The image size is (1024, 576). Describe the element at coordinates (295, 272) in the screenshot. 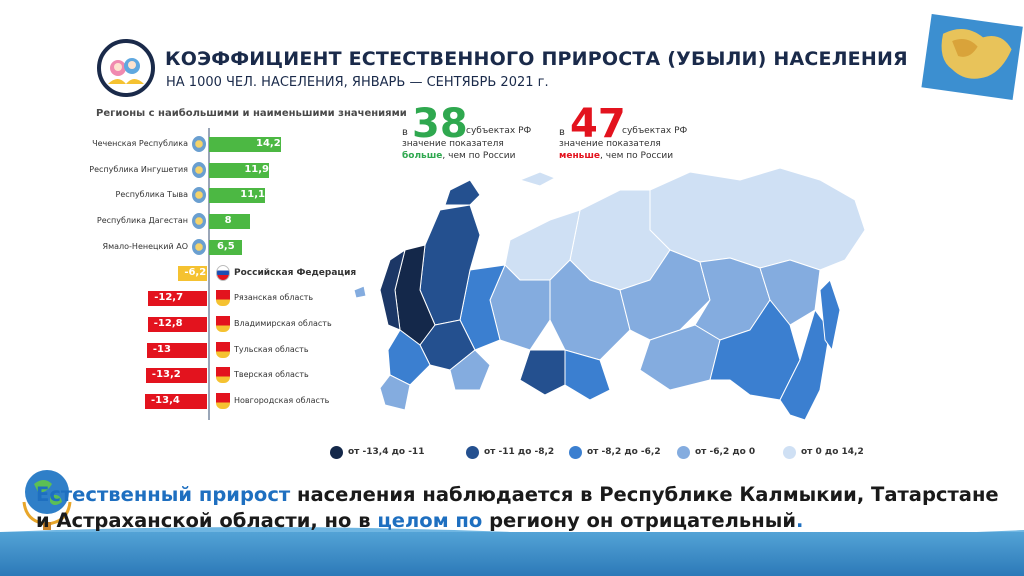

I see `ranking-label: Российская Федерация` at that location.